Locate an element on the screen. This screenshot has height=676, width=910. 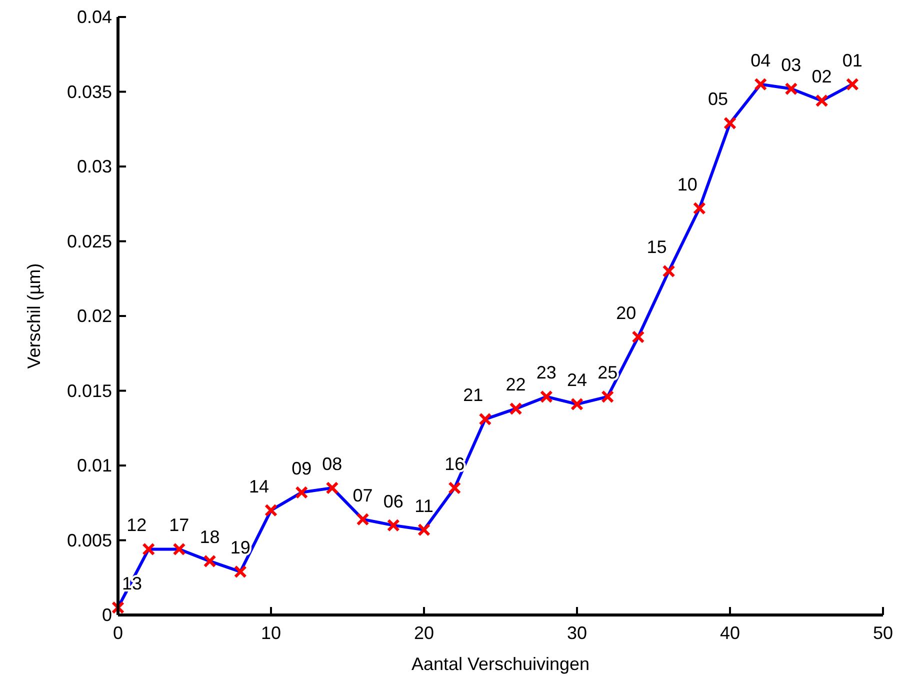
x-tick-label: 50 is located at coordinates (883, 633).